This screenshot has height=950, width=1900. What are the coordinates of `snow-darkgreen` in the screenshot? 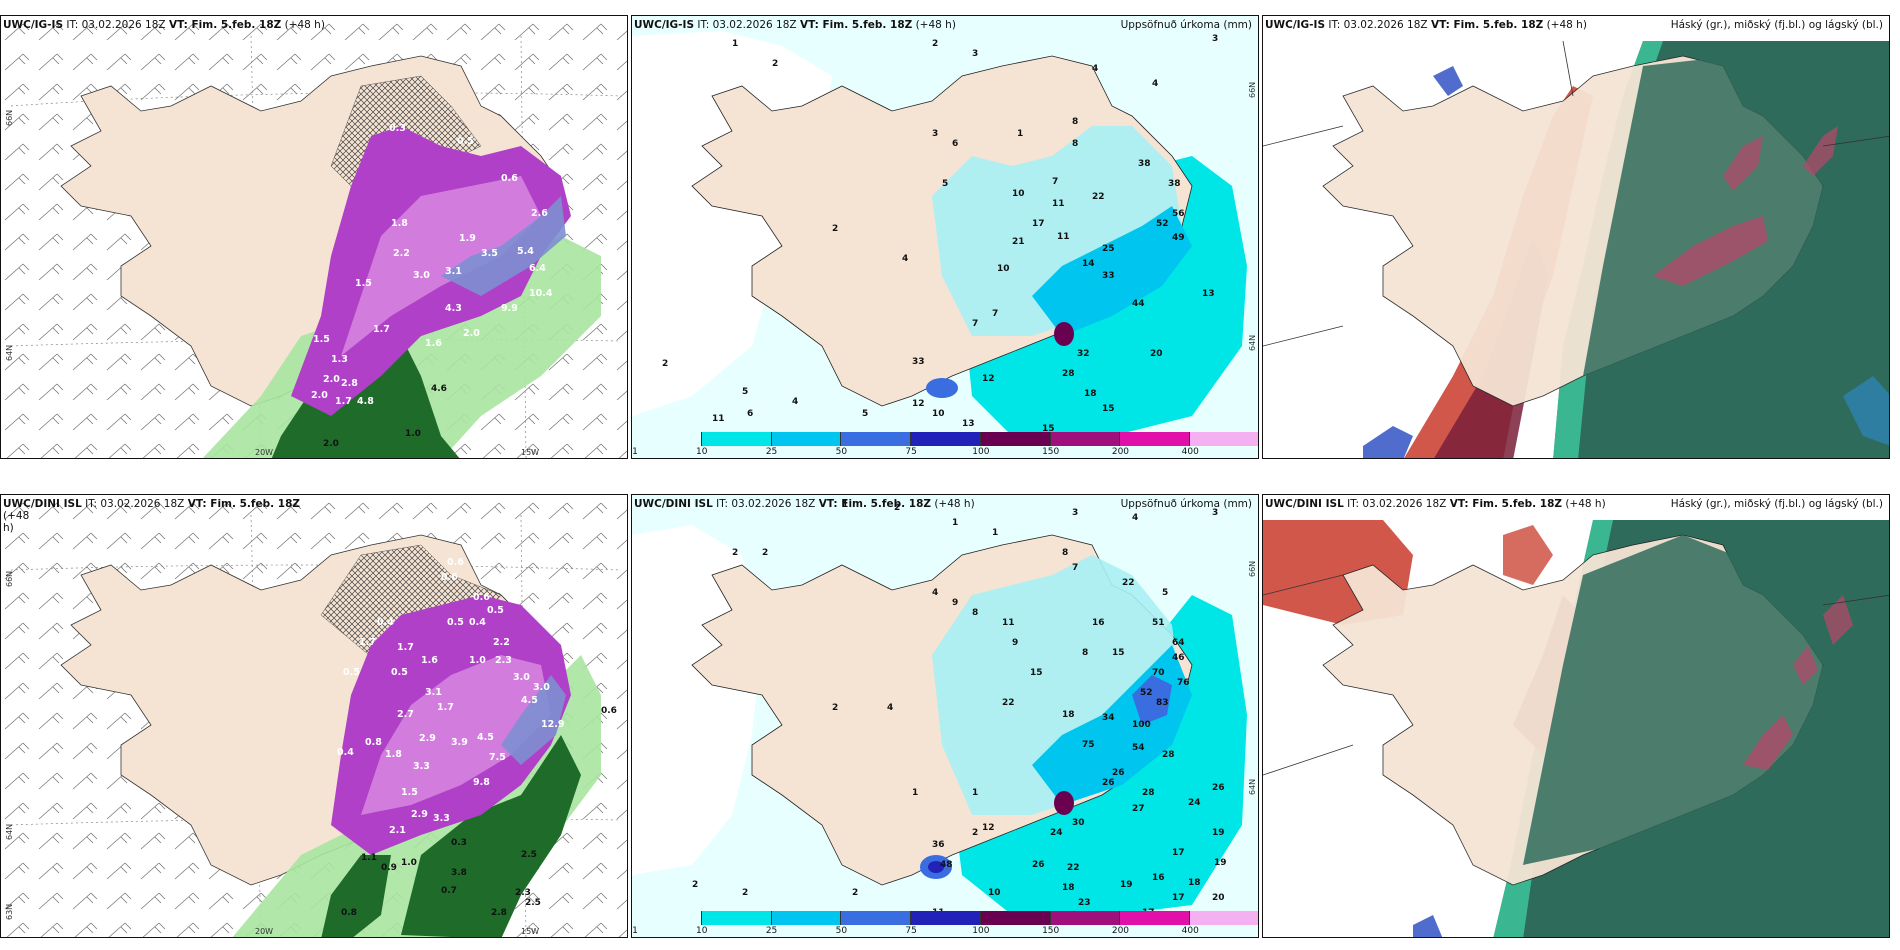 It's located at (491, 836).